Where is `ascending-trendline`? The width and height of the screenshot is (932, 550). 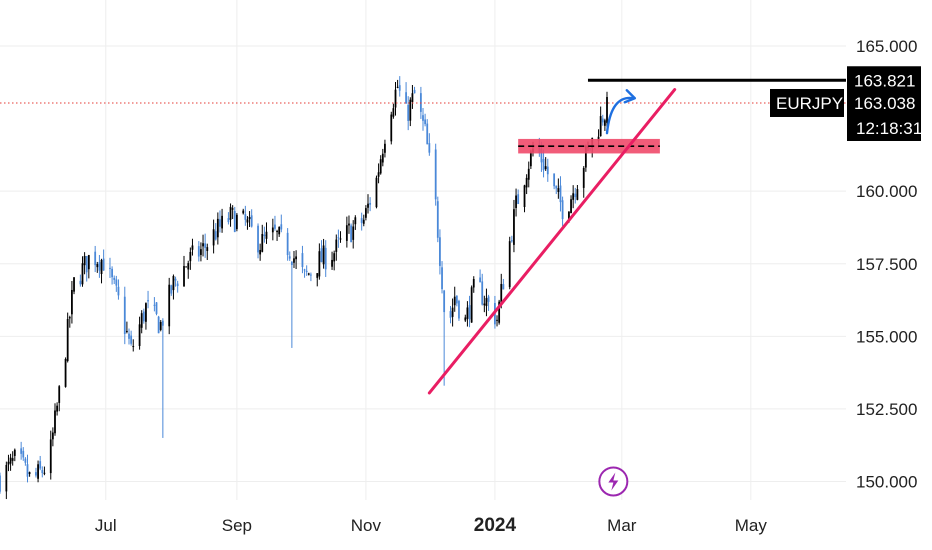 ascending-trendline is located at coordinates (552, 241).